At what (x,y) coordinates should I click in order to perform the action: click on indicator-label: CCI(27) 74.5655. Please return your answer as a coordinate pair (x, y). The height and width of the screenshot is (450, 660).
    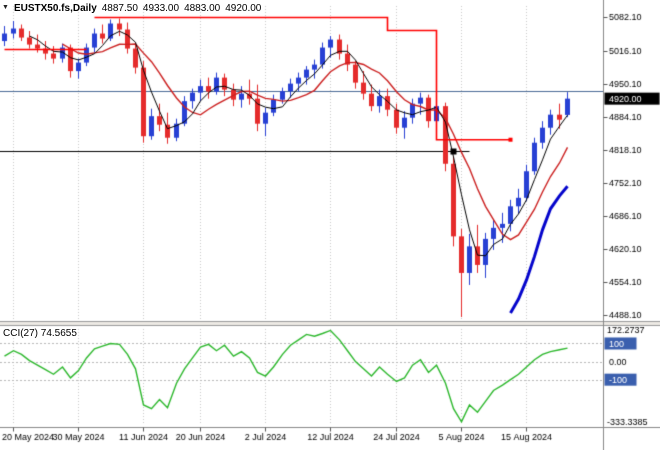
    Looking at the image, I should click on (40, 333).